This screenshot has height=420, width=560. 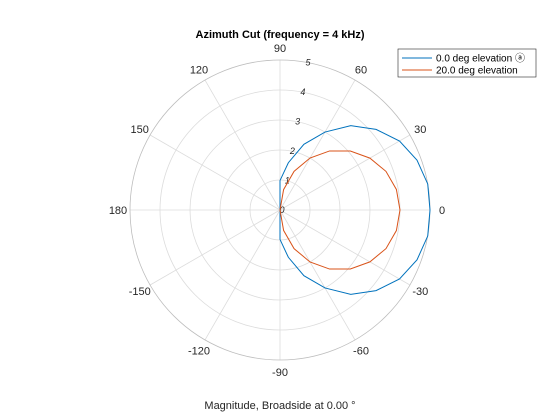 What do you see at coordinates (477, 71) in the screenshot?
I see `legend-entry-1: 20.0 deg elevation` at bounding box center [477, 71].